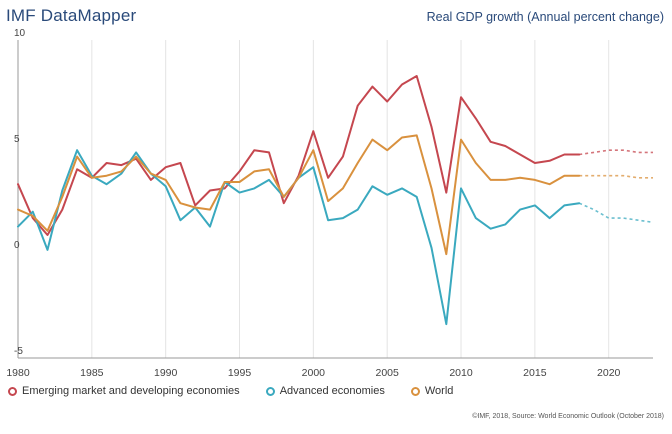  What do you see at coordinates (439, 391) in the screenshot?
I see `legend-label: World` at bounding box center [439, 391].